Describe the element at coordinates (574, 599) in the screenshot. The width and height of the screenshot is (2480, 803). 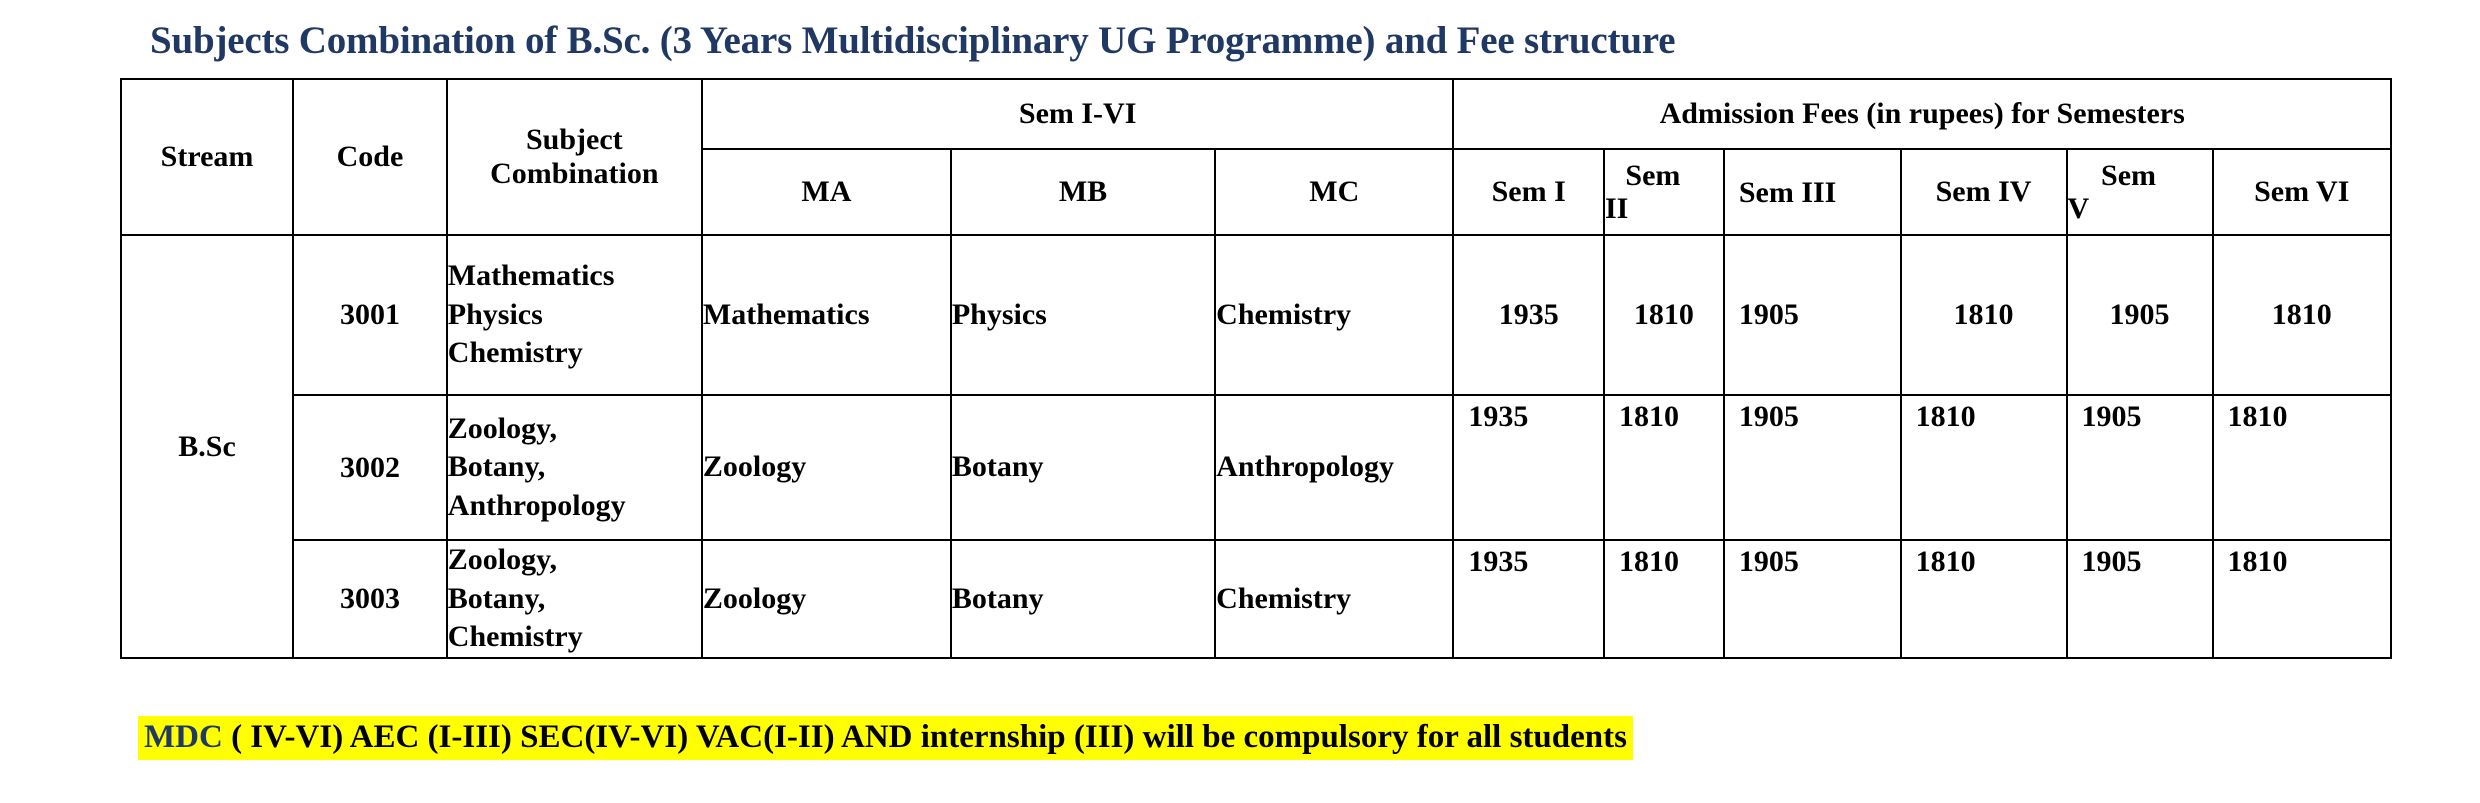
I see `combination-value: Zoology, Botany, Chemistry` at that location.